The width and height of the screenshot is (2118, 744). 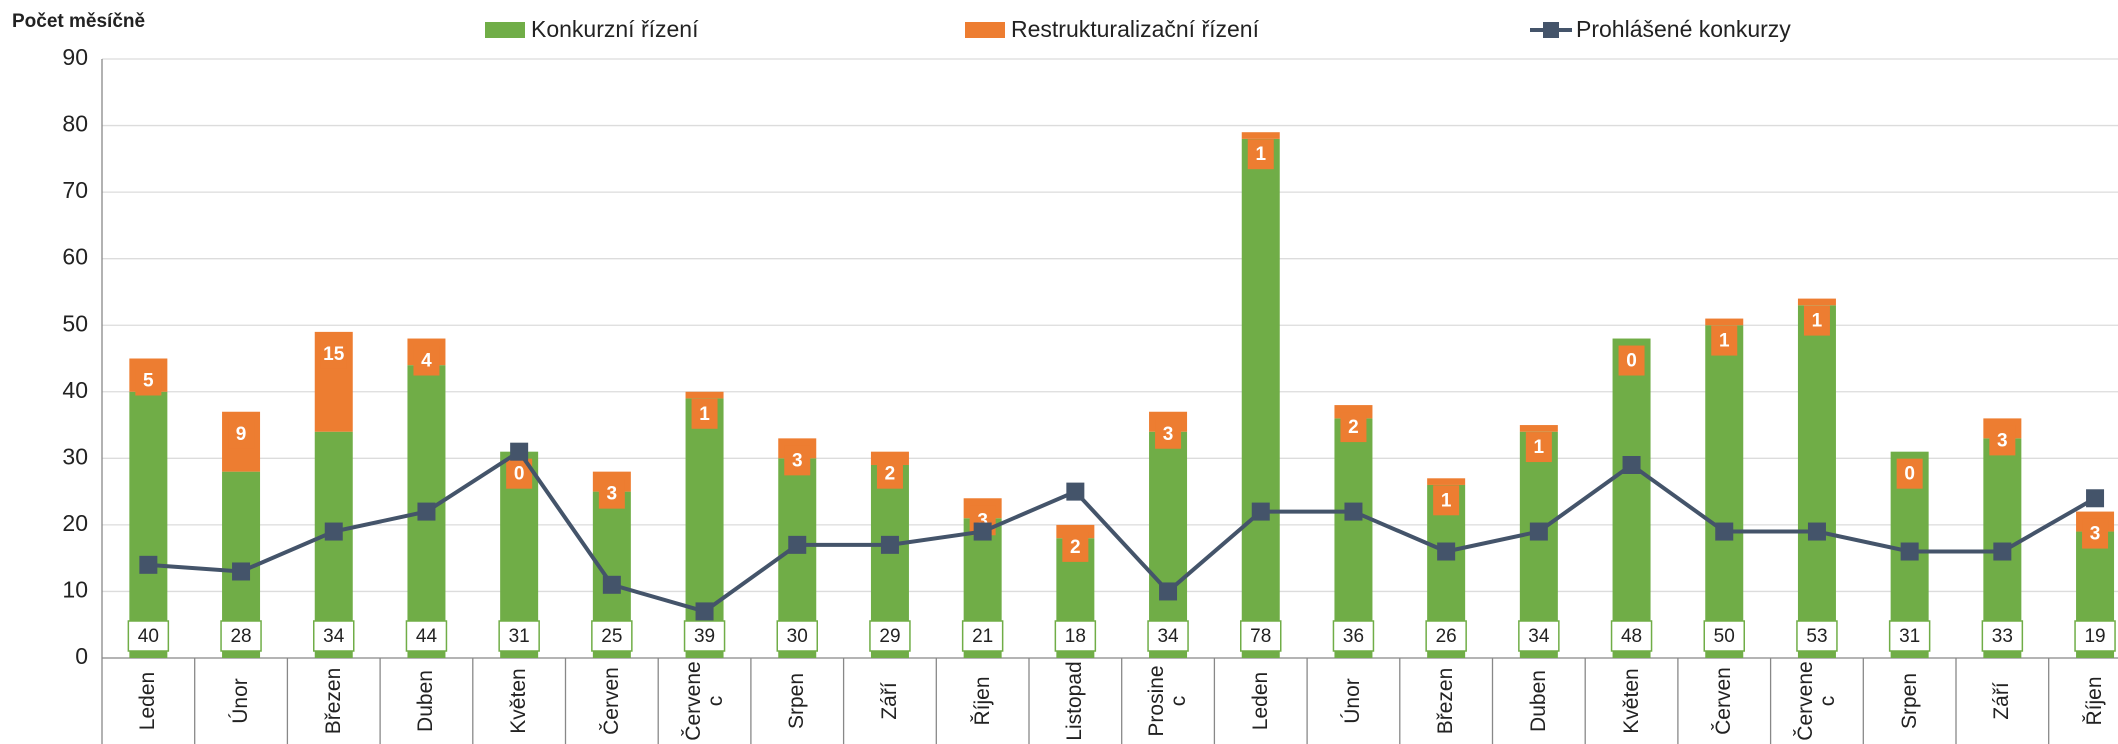 I want to click on data-label: 19, so click(x=2094, y=636).